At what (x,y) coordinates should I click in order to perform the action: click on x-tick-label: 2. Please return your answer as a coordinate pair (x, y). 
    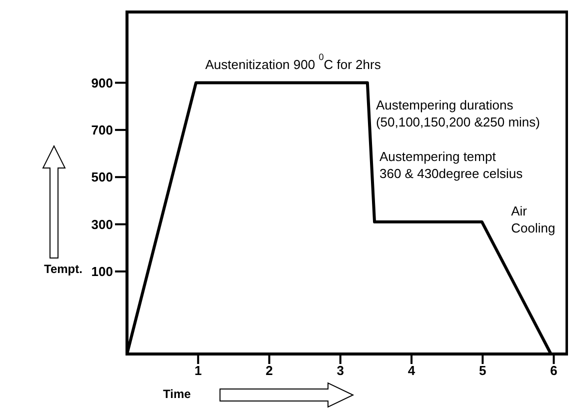
    Looking at the image, I should click on (269, 370).